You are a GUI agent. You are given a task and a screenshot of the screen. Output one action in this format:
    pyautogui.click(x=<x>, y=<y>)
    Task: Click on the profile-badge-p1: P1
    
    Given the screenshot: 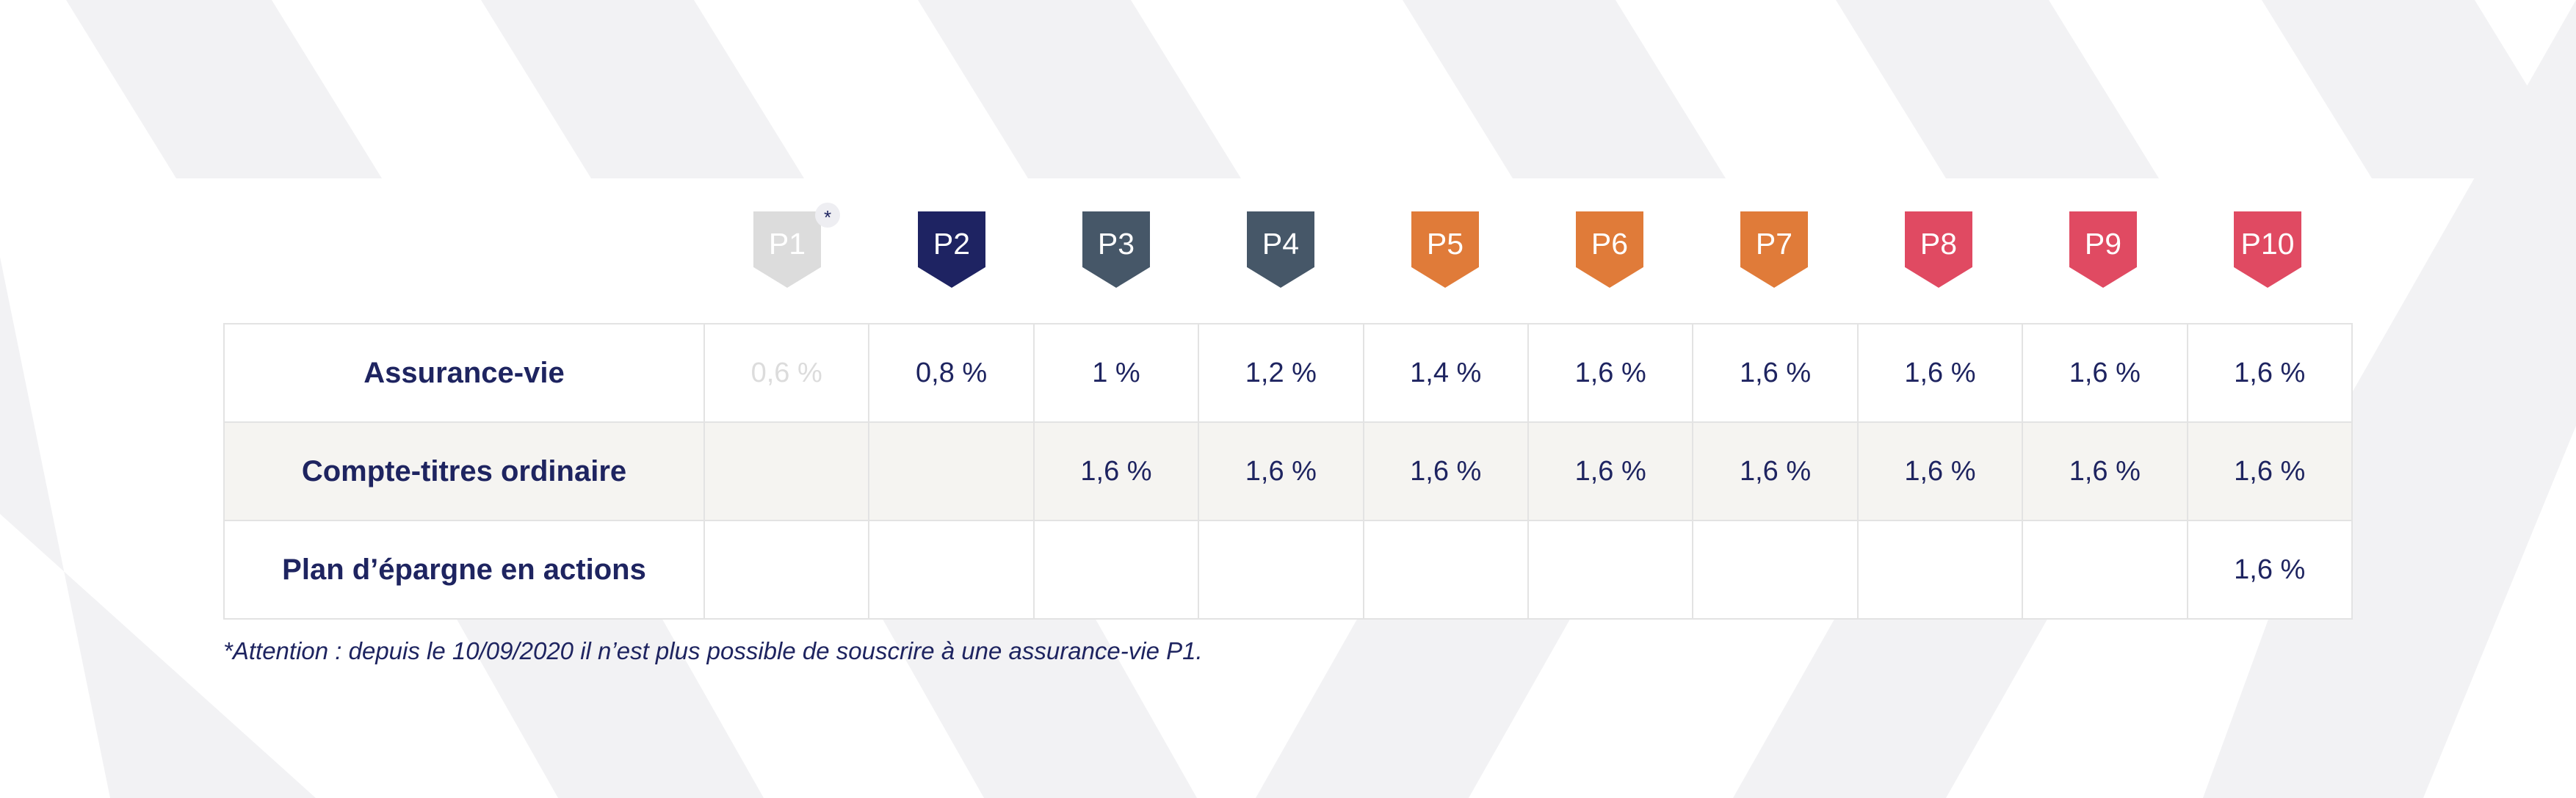 What is the action you would take?
    pyautogui.click(x=787, y=249)
    